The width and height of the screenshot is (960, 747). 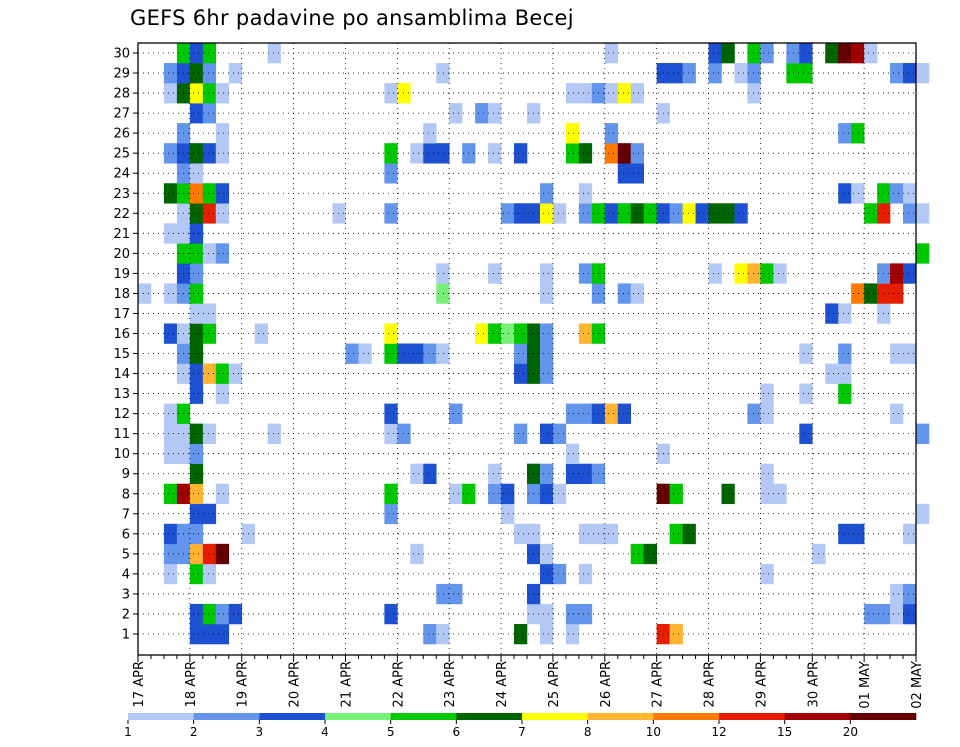 I want to click on x-tick-label: 27 APR, so click(x=658, y=684).